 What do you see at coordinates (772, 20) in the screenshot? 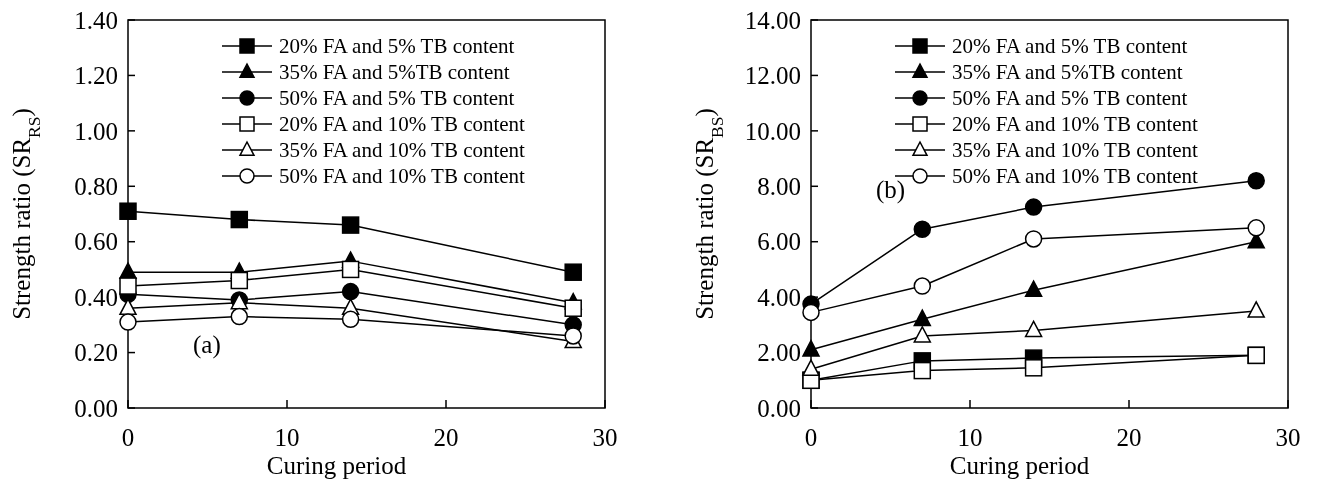
I see `y-tick-label: 14.00` at bounding box center [772, 20].